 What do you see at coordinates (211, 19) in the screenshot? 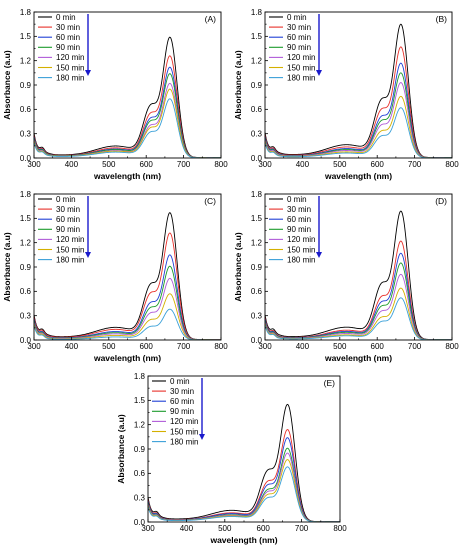
I see `panel-label: (A)` at bounding box center [211, 19].